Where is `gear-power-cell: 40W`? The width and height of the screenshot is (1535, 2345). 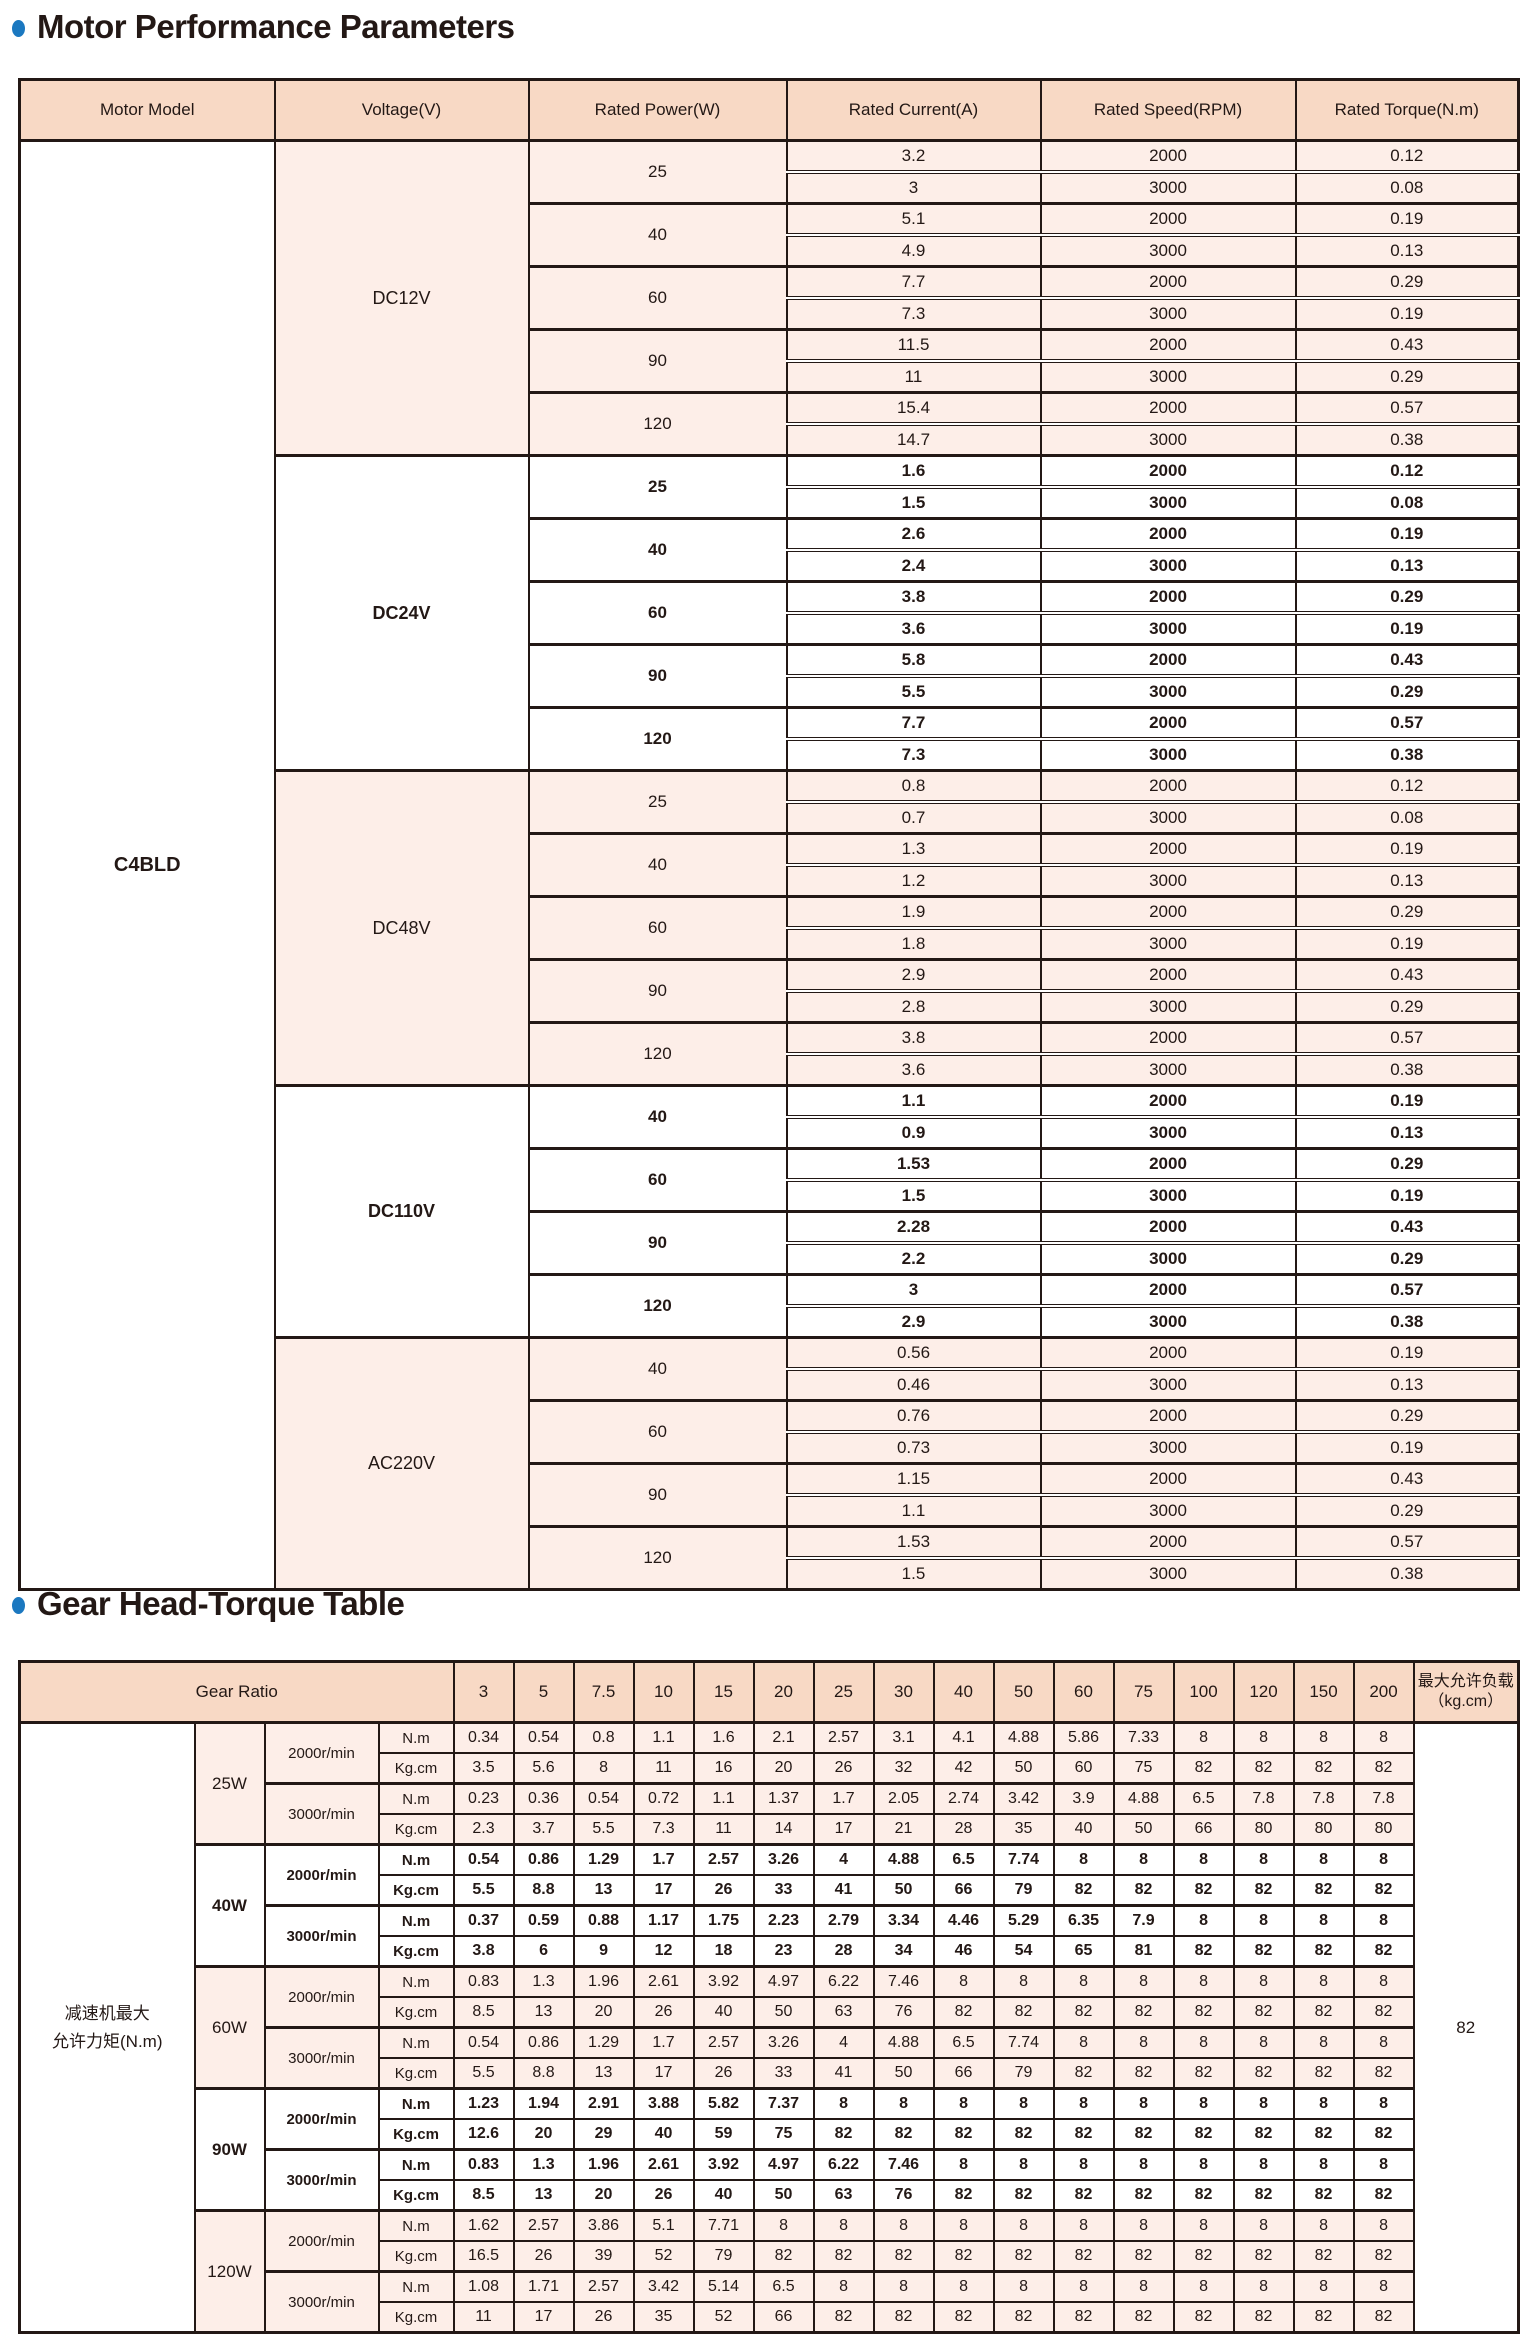
gear-power-cell: 40W is located at coordinates (229, 1905).